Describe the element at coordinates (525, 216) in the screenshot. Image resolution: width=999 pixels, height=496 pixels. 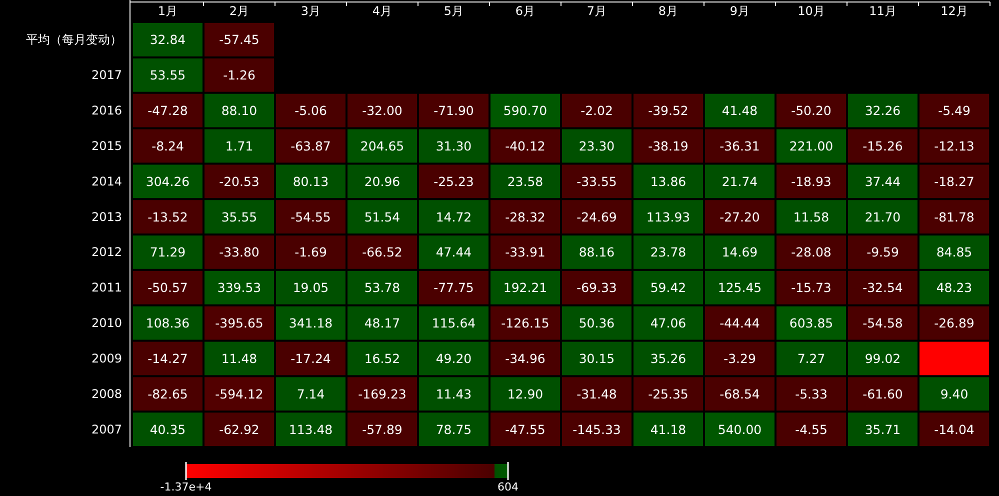
I see `data-label: -28.32` at that location.